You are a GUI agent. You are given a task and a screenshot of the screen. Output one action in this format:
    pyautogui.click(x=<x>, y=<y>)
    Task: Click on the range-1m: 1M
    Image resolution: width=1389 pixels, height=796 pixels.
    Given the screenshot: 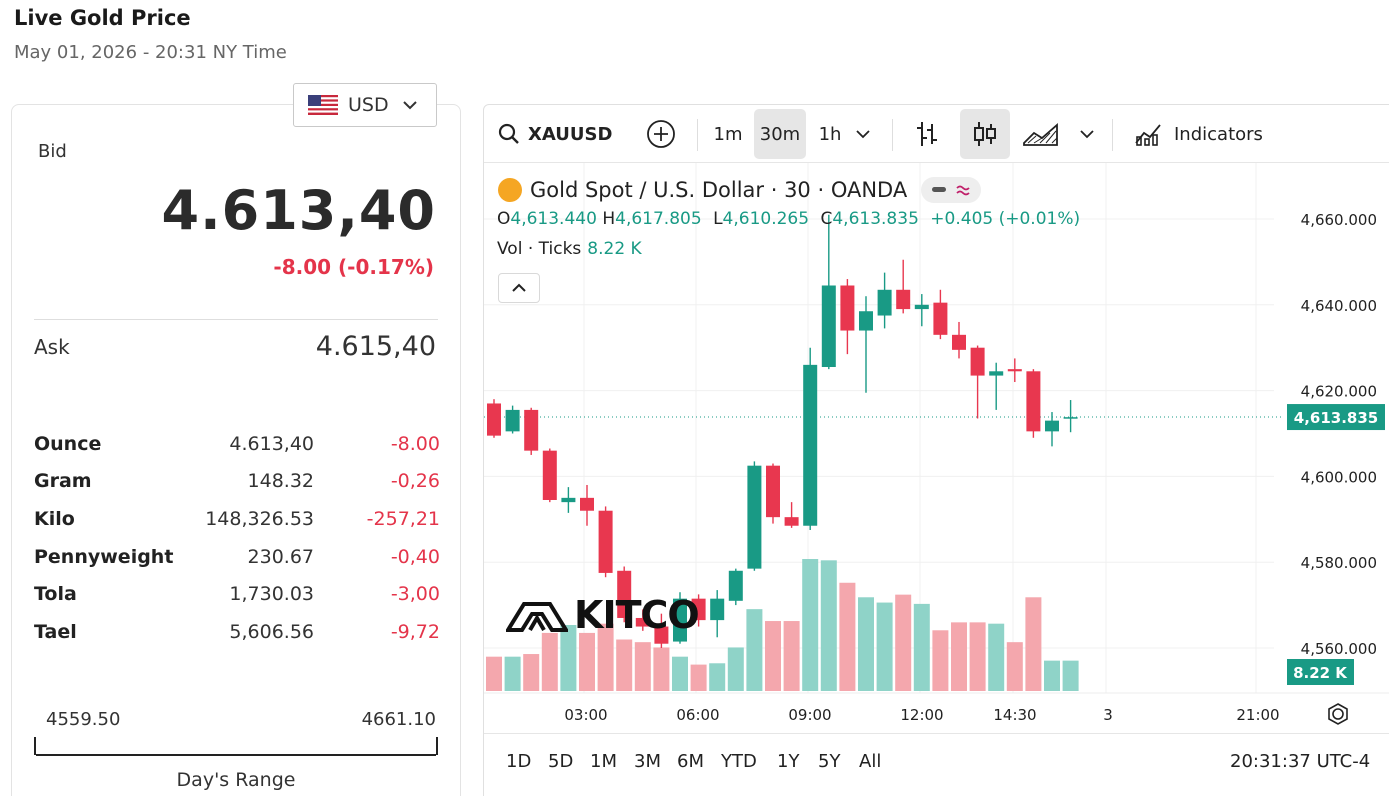 What is the action you would take?
    pyautogui.click(x=603, y=761)
    